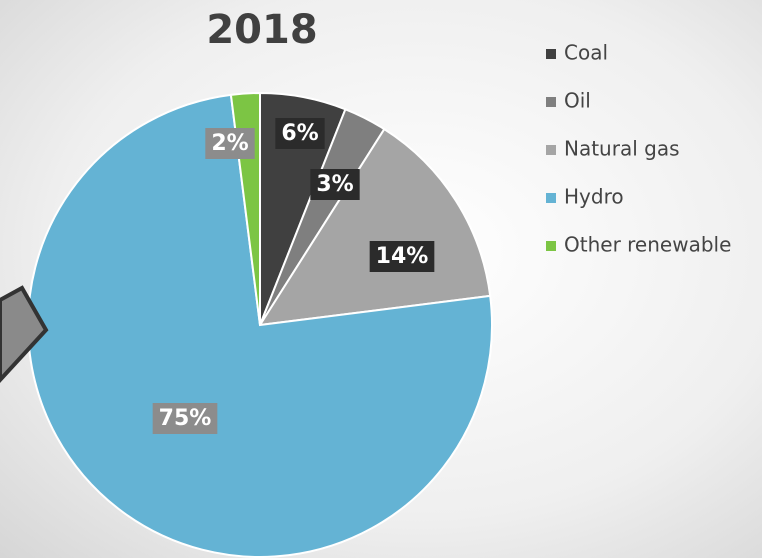 Image resolution: width=762 pixels, height=558 pixels. I want to click on legend-label: Natural gas, so click(622, 149).